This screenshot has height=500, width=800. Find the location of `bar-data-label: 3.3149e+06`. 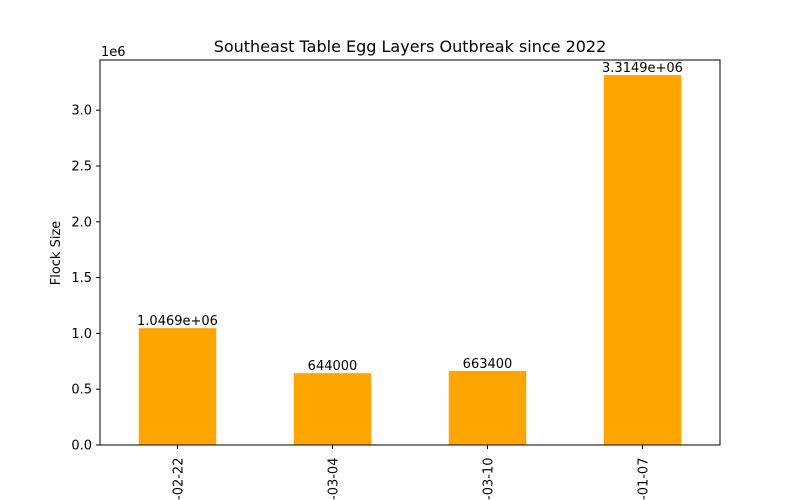

bar-data-label: 3.3149e+06 is located at coordinates (642, 68).